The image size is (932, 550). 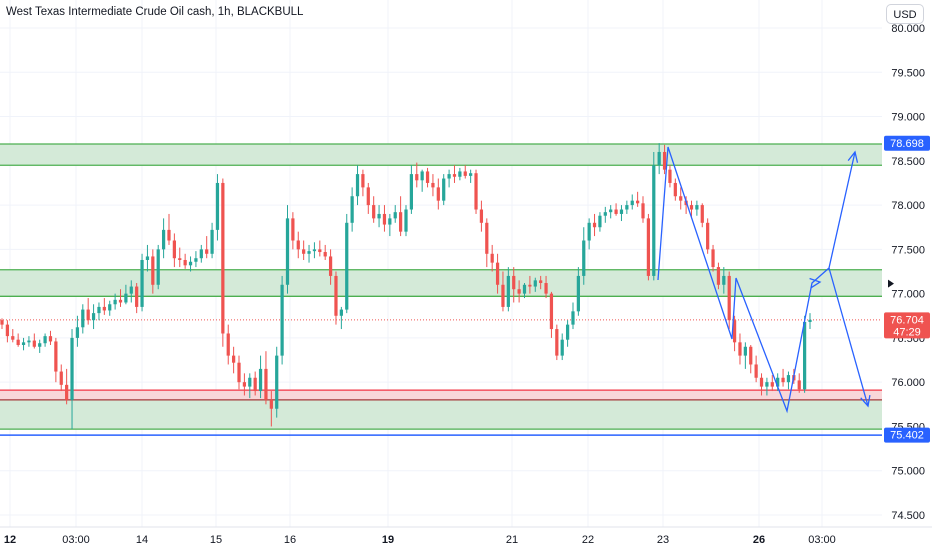 What do you see at coordinates (853, 156) in the screenshot?
I see `arrow-head-up` at bounding box center [853, 156].